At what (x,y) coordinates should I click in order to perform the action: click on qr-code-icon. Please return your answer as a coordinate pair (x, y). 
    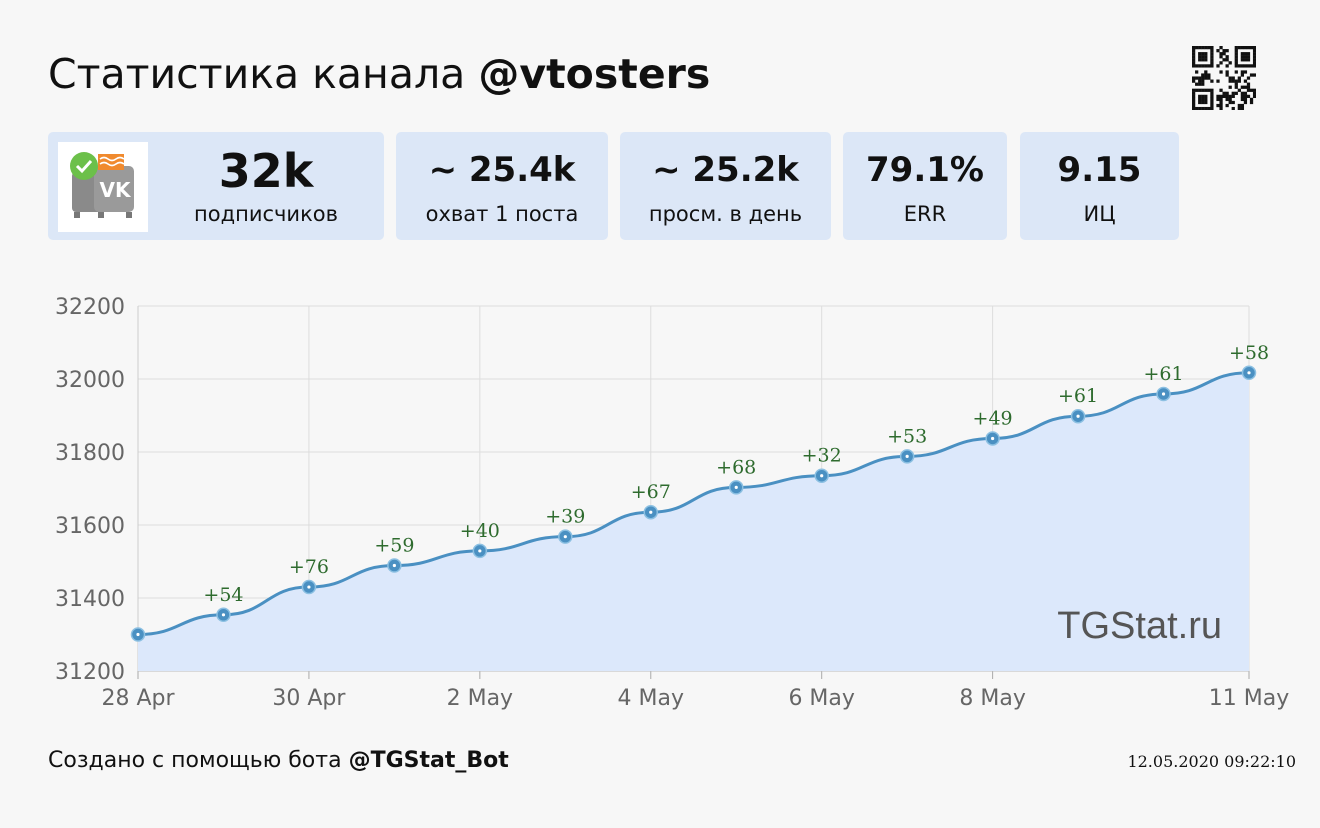
    Looking at the image, I should click on (1224, 78).